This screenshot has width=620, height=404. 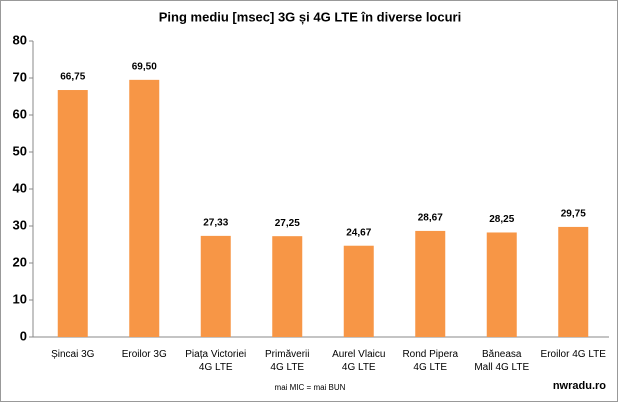 What do you see at coordinates (215, 361) in the screenshot?
I see `x-tick-label: Piața Victoriei 4G LTE` at bounding box center [215, 361].